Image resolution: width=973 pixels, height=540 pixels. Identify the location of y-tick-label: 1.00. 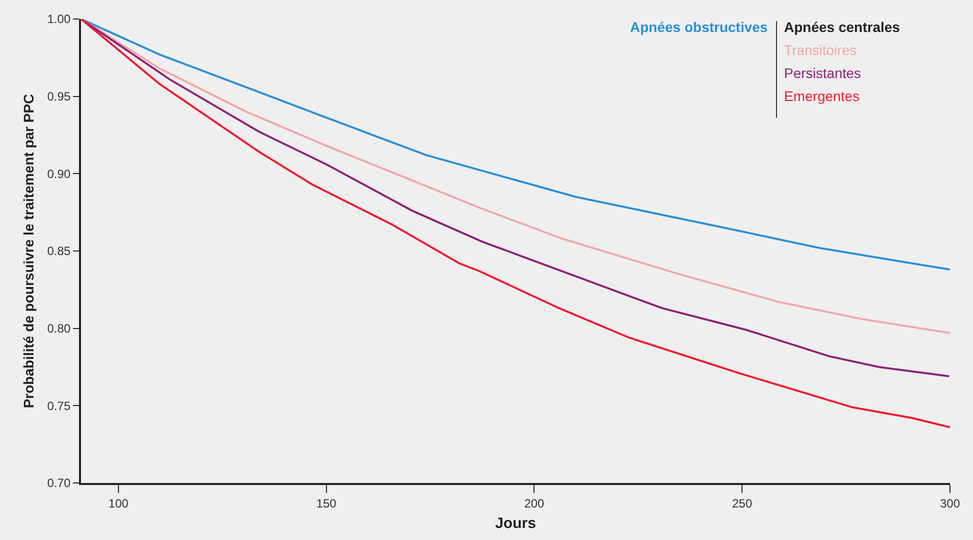
(59, 19).